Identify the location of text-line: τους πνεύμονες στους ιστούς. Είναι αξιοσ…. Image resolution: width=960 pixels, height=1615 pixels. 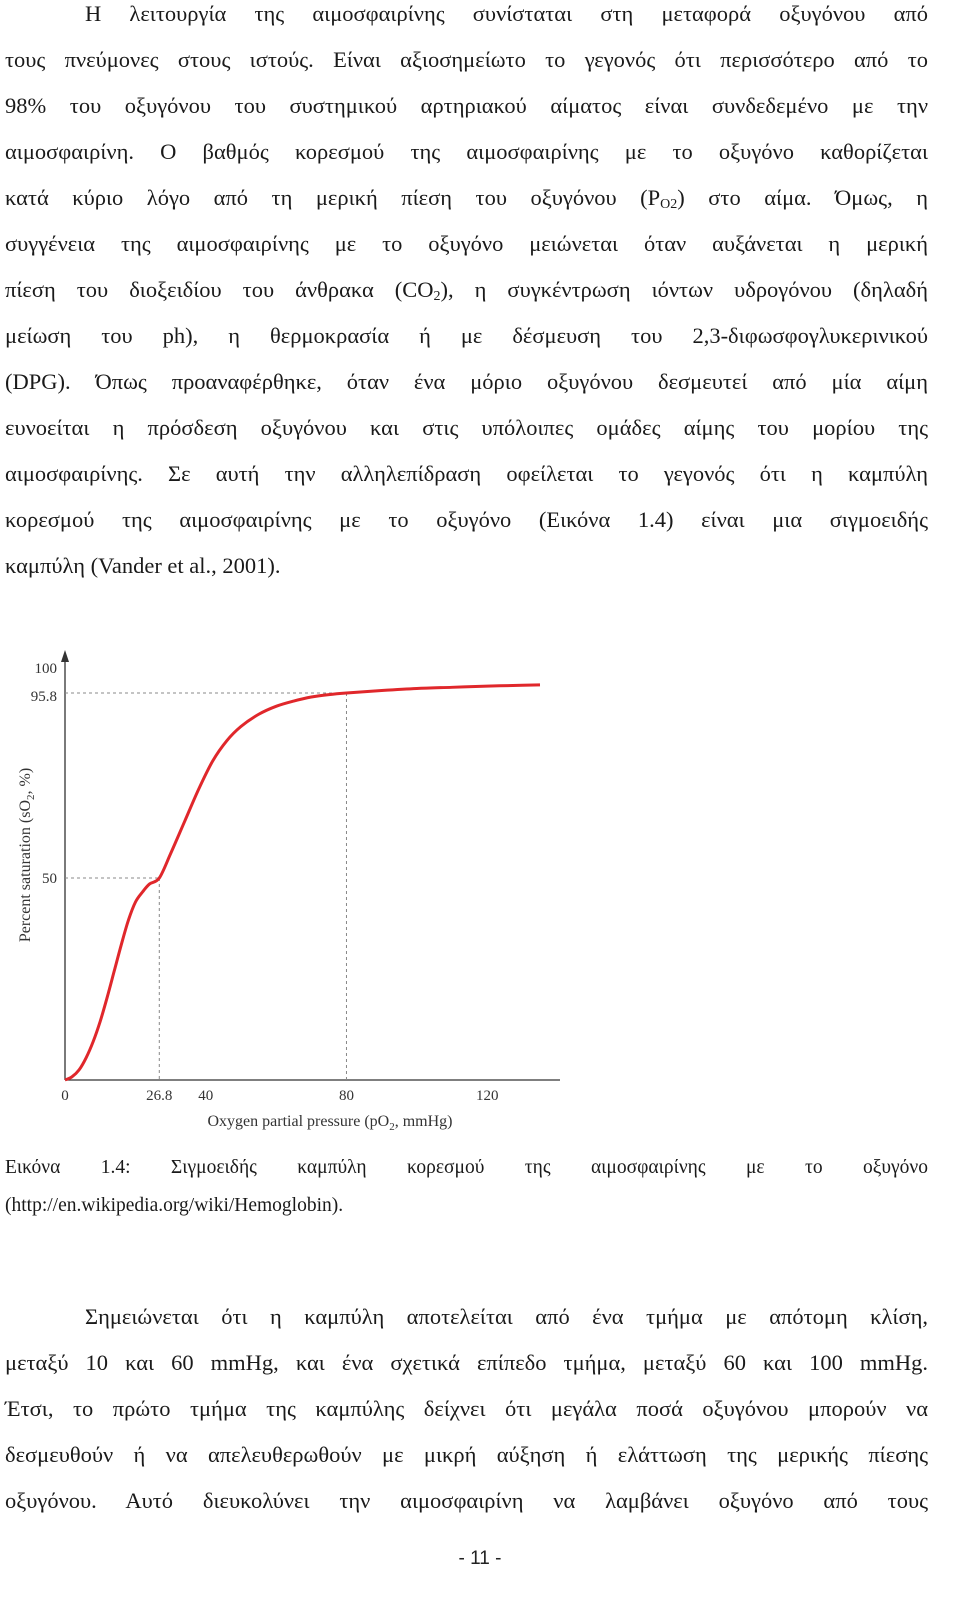
(466, 59).